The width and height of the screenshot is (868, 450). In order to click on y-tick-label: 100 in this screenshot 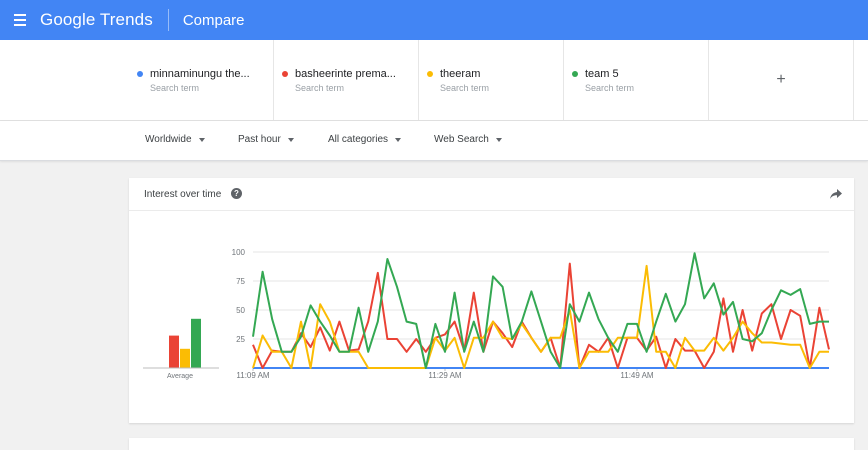, I will do `click(239, 252)`.